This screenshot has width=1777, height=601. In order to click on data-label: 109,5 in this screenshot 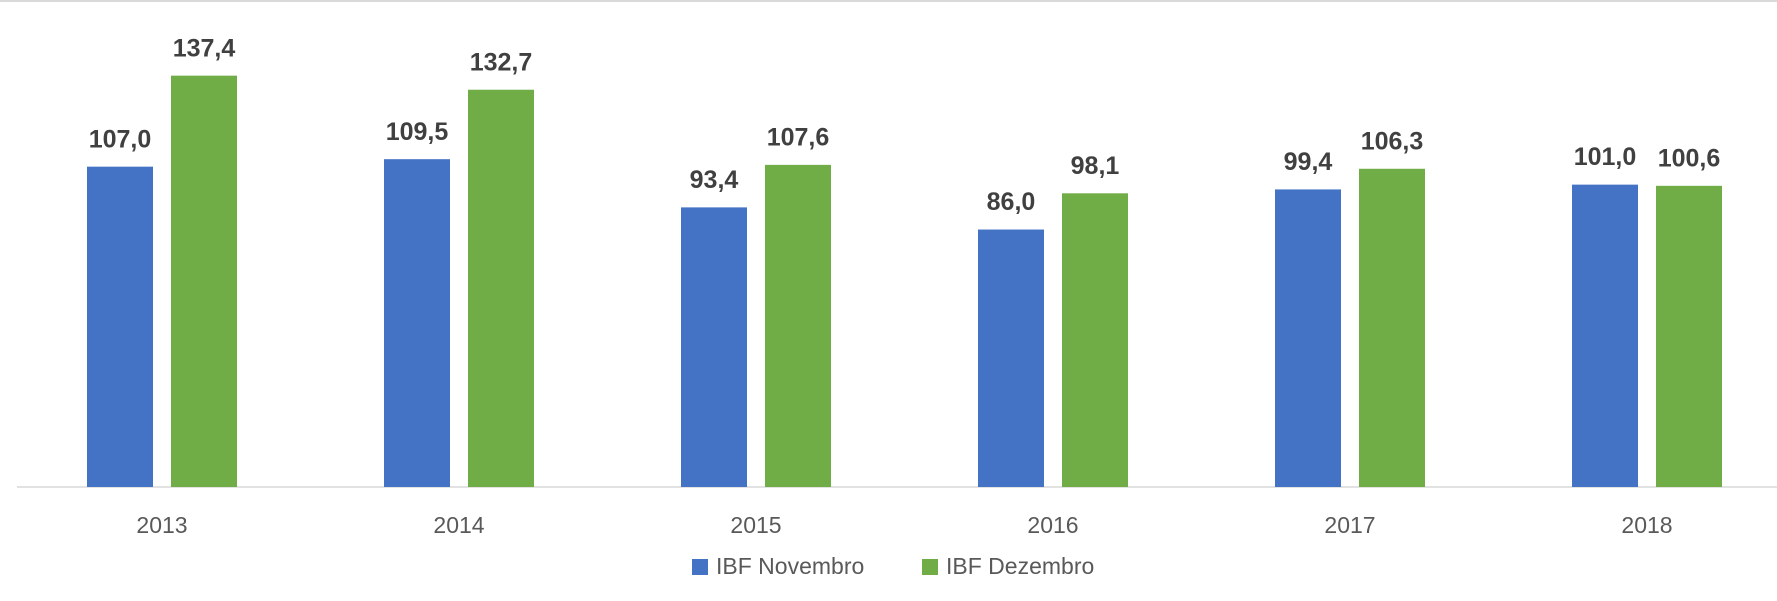, I will do `click(417, 132)`.